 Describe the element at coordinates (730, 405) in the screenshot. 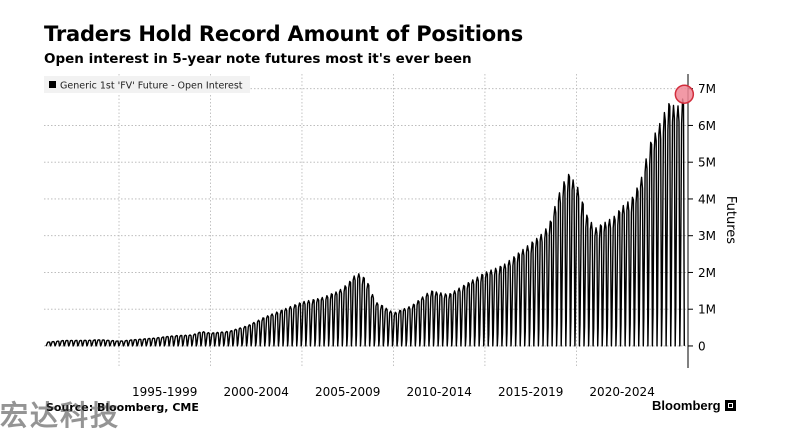

I see `bloomberg-mark-icon` at that location.